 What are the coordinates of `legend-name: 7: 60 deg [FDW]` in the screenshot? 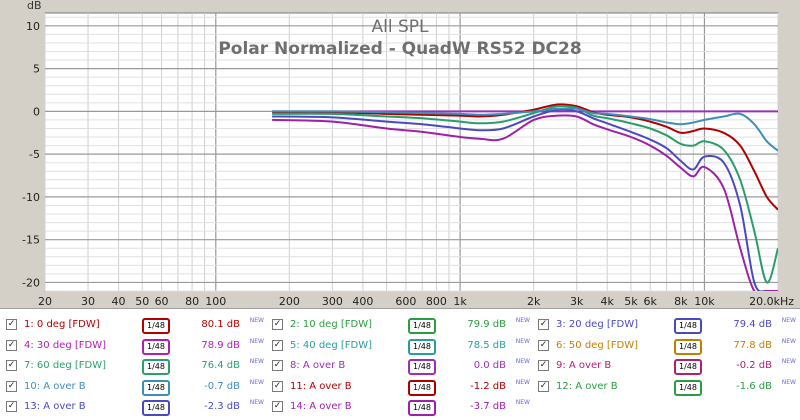 It's located at (65, 365).